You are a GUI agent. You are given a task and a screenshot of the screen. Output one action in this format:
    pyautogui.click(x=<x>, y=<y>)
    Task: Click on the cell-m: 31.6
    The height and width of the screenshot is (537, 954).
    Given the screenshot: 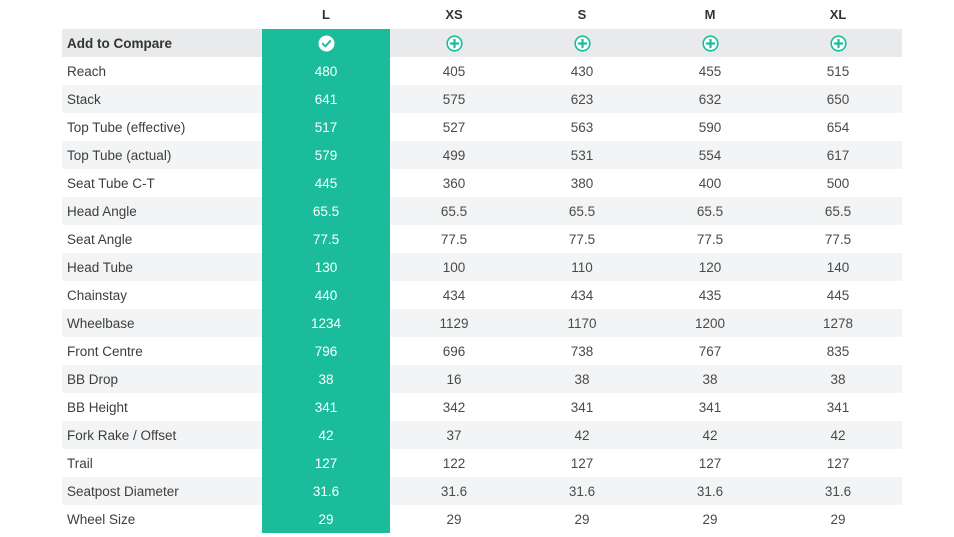 What is the action you would take?
    pyautogui.click(x=710, y=491)
    